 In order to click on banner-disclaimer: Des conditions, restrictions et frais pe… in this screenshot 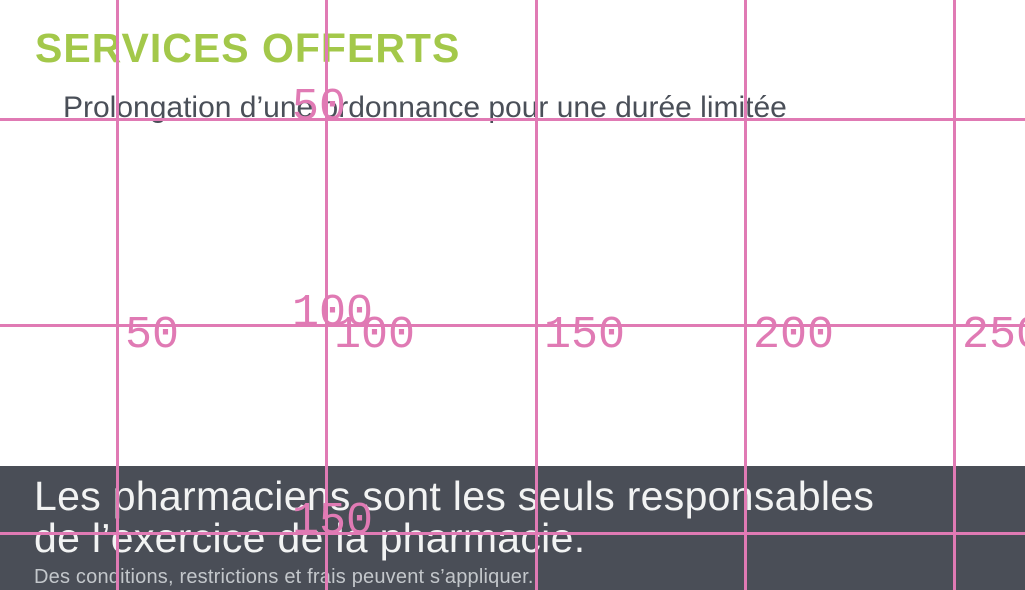, I will do `click(284, 577)`.